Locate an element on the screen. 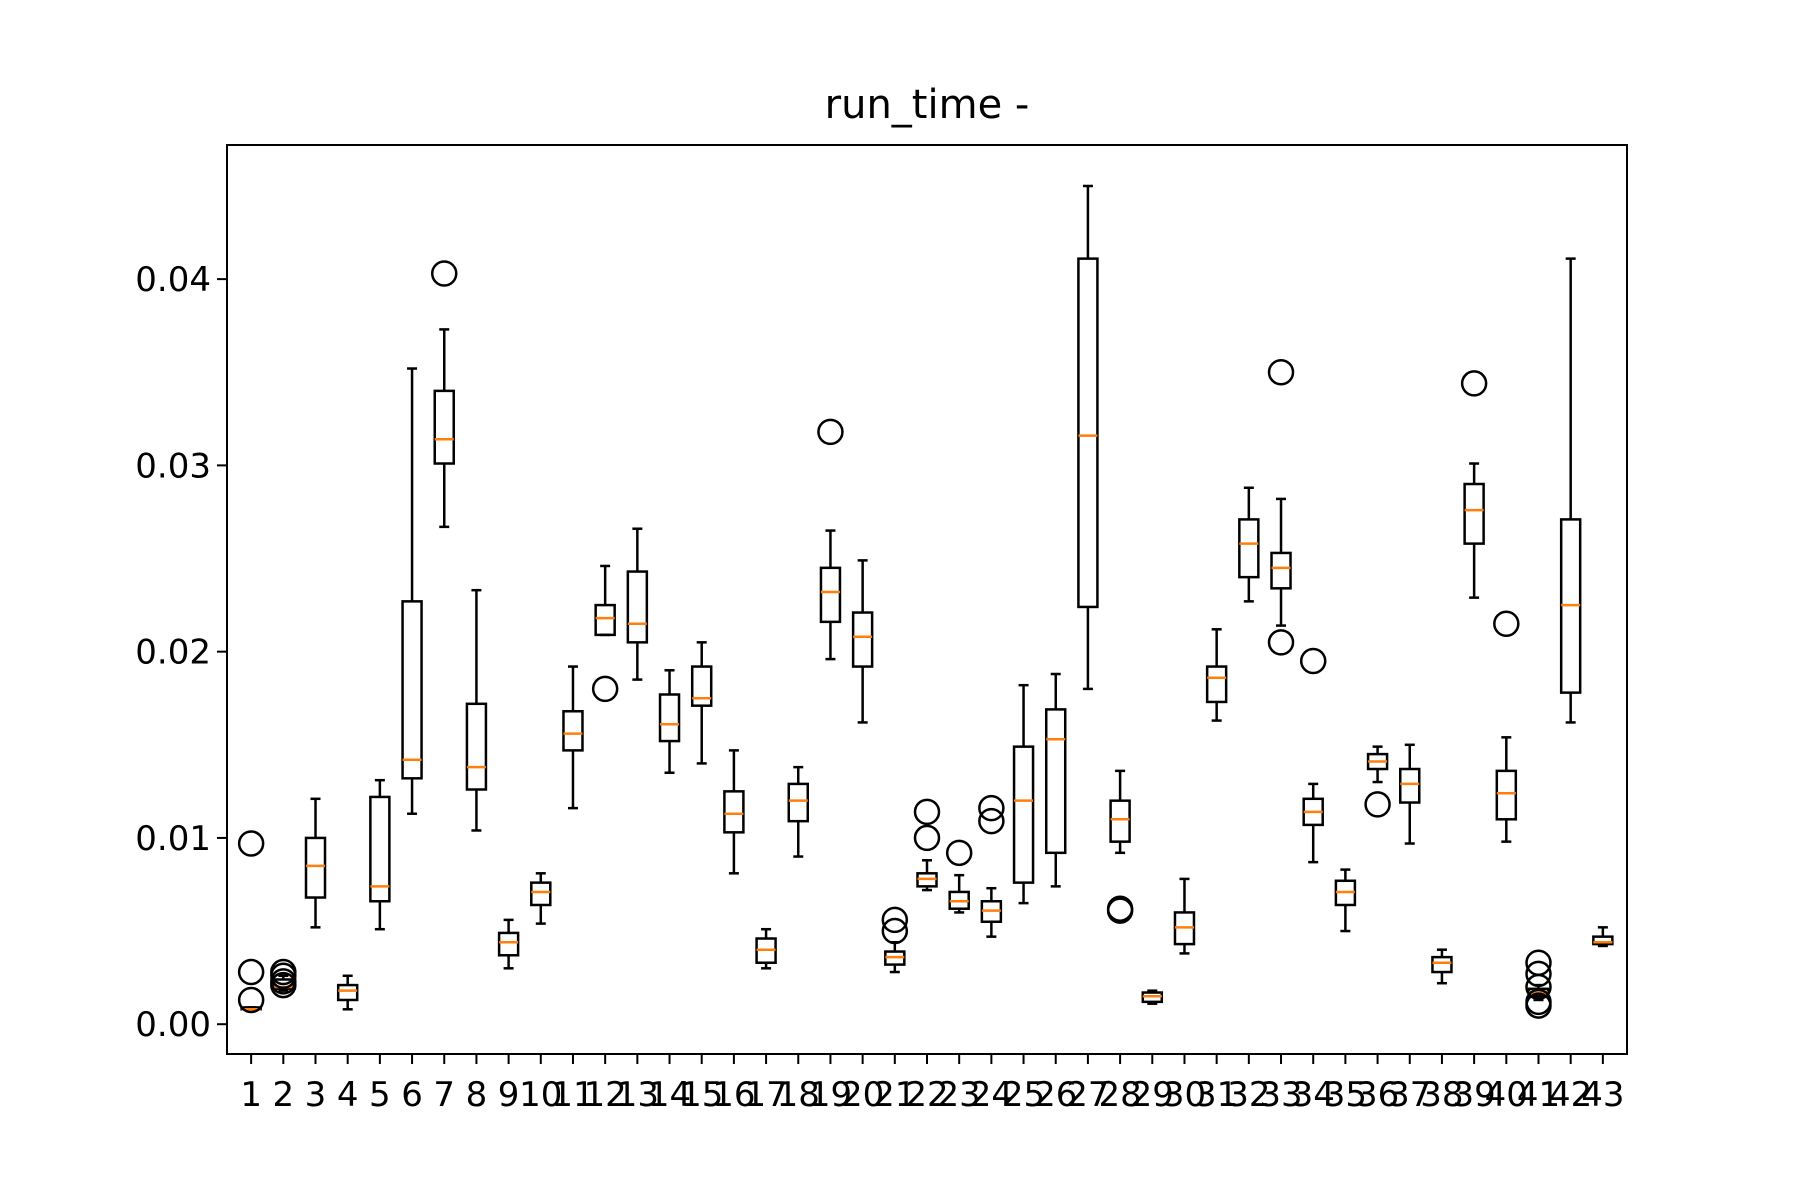 Image resolution: width=1800 pixels, height=1200 pixels. x-tick-label: 8 is located at coordinates (477, 1095).